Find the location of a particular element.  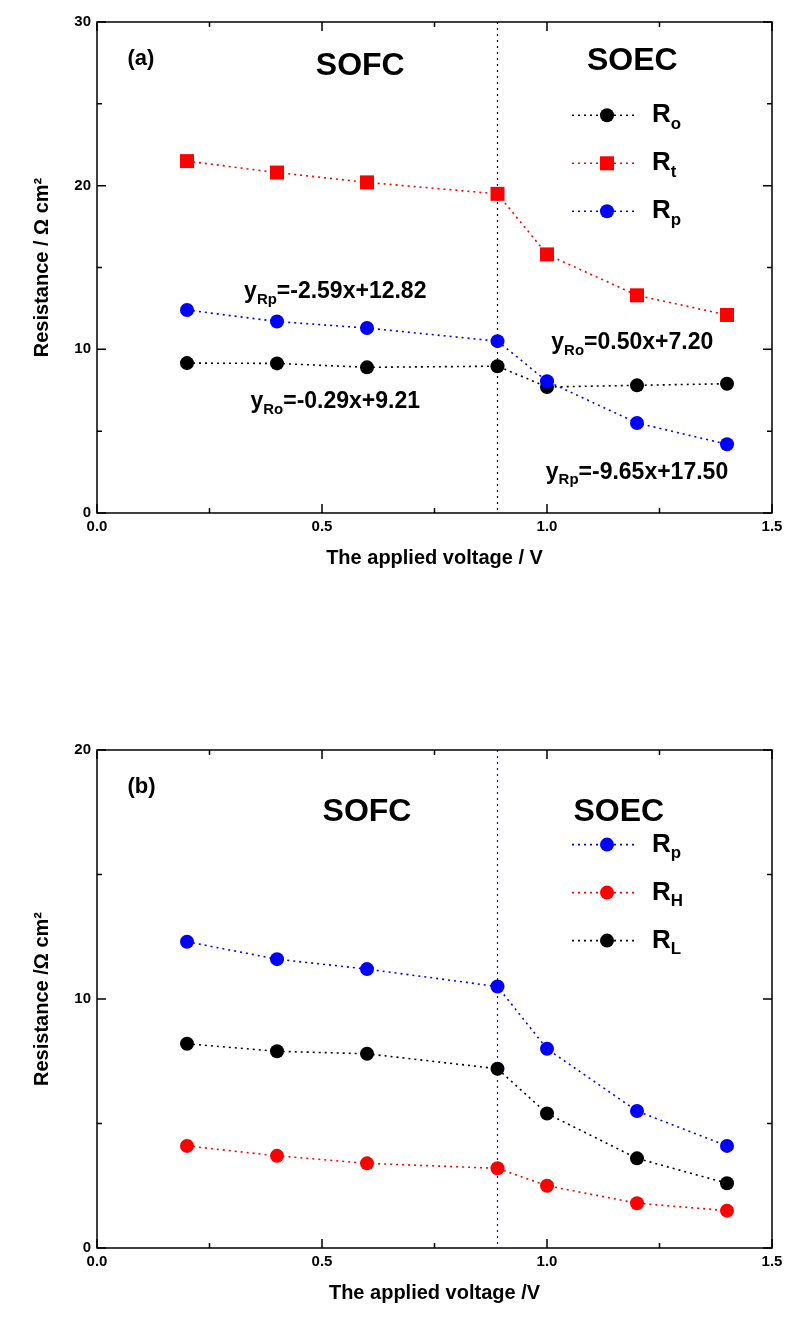

y-axis-title: Resistance /Ω cm² is located at coordinates (40, 998).